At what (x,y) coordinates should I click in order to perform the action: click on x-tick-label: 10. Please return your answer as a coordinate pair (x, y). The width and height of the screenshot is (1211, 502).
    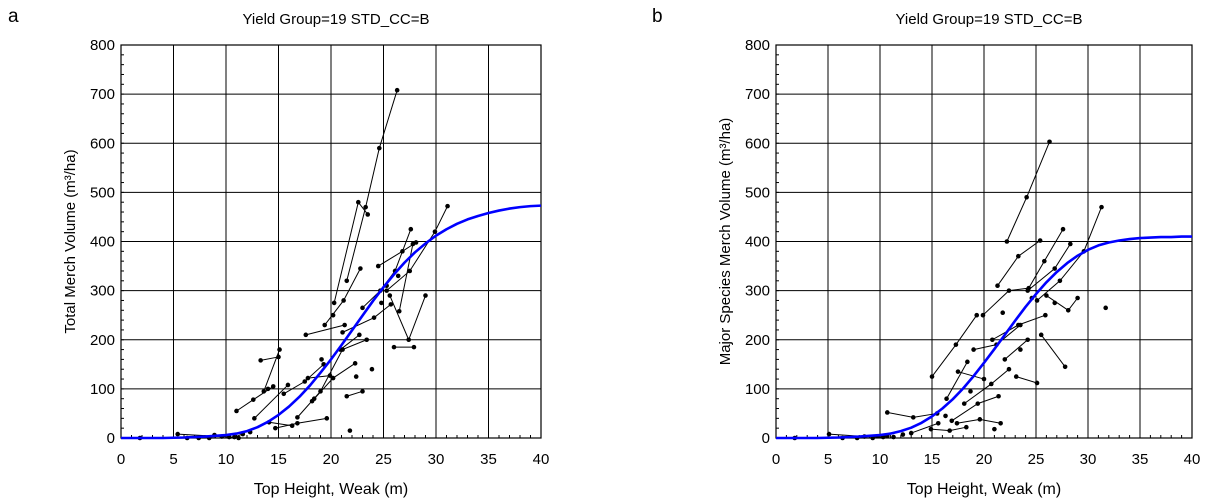
    Looking at the image, I should click on (880, 459).